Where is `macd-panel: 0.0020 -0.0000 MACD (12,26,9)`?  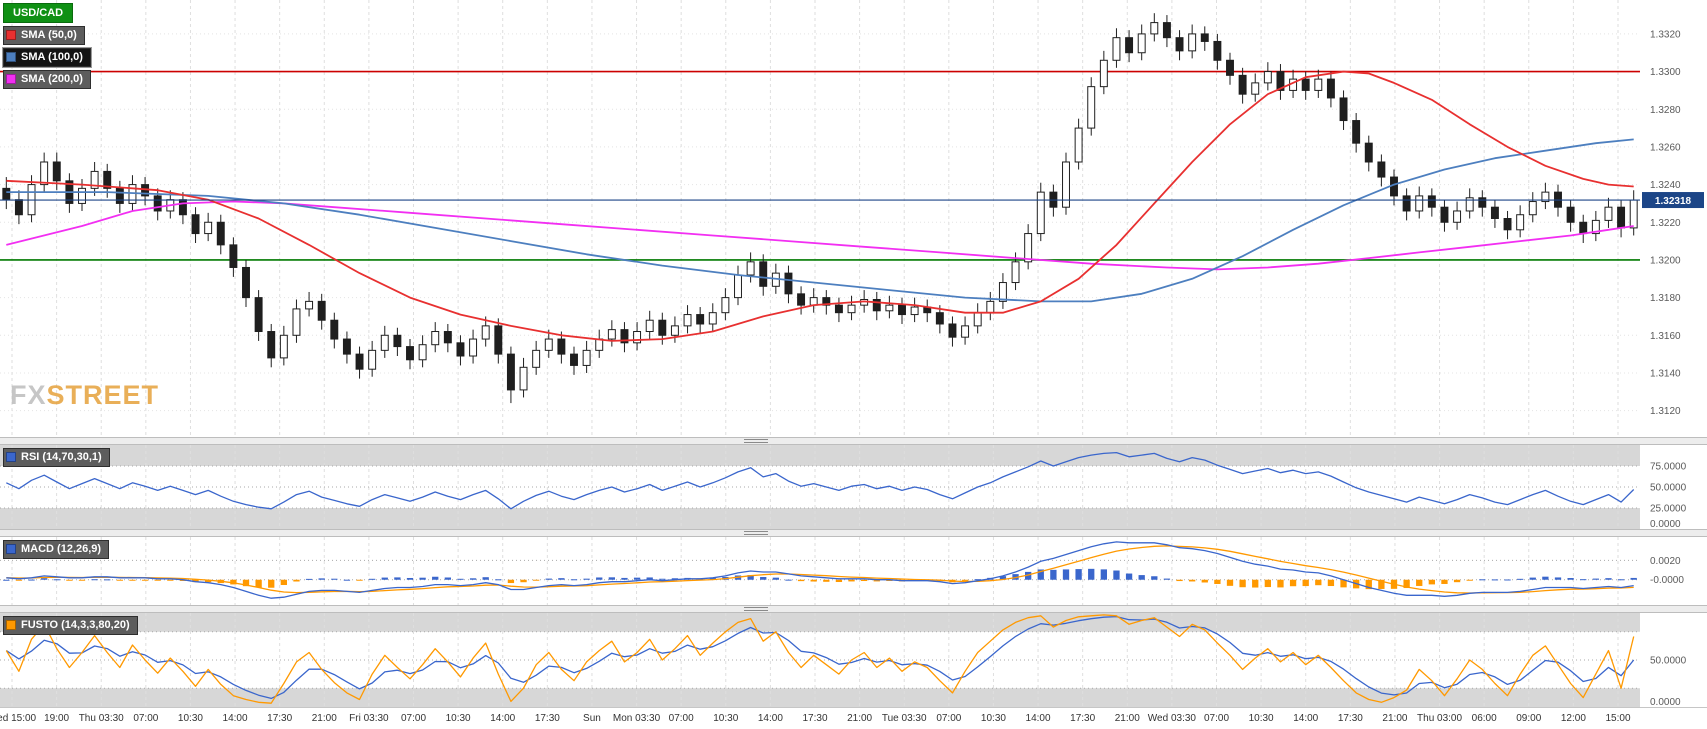
macd-panel: 0.0020 -0.0000 MACD (12,26,9) is located at coordinates (853, 571).